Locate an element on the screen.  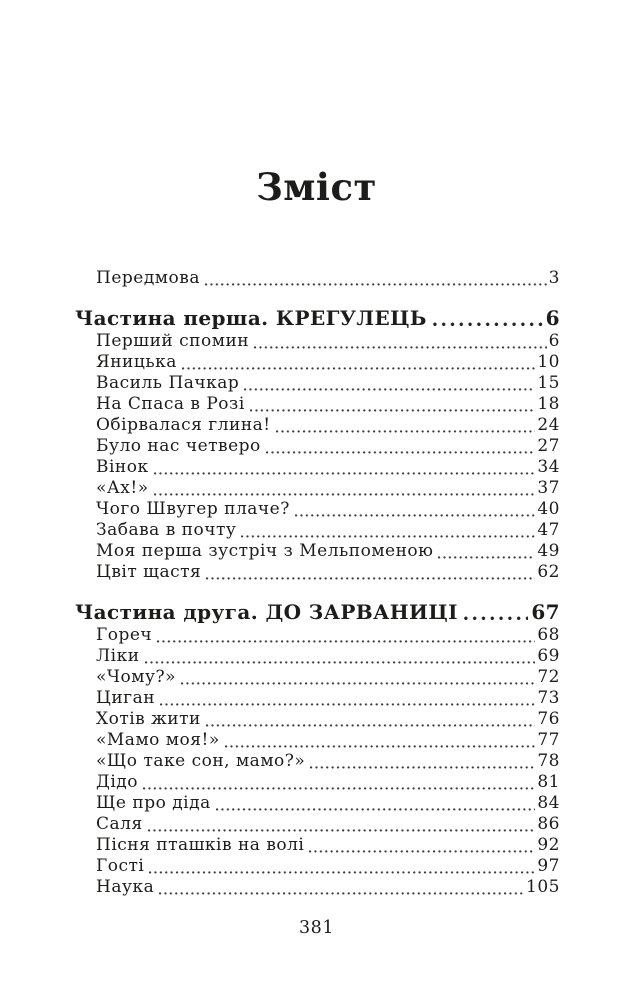
toc-entry-page-number: 62 is located at coordinates (548, 572).